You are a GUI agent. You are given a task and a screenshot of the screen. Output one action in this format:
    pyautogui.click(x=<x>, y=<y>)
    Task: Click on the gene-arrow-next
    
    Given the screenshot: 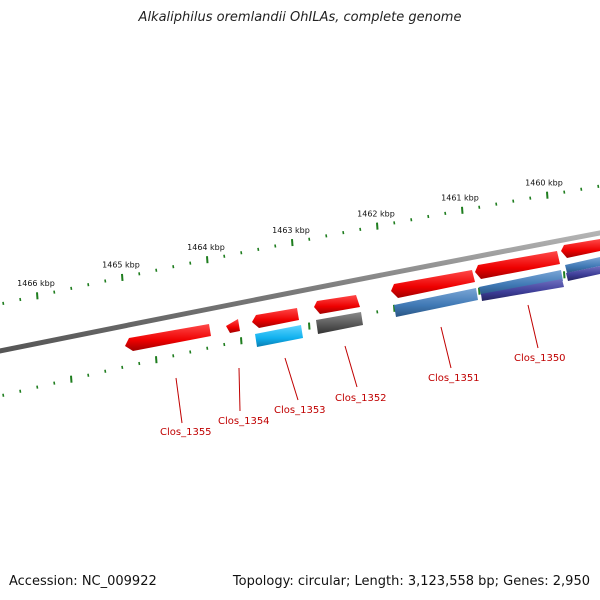 What is the action you would take?
    pyautogui.click(x=580, y=248)
    